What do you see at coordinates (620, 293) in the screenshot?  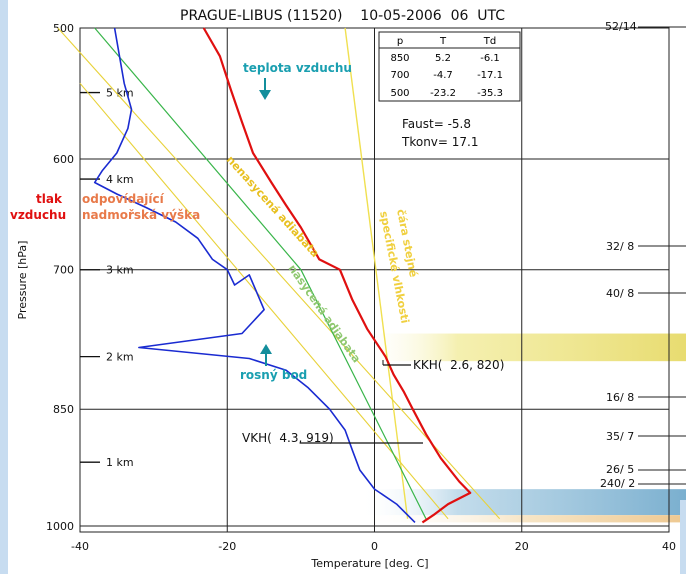 I see `wind-label: 40/ 8` at bounding box center [620, 293].